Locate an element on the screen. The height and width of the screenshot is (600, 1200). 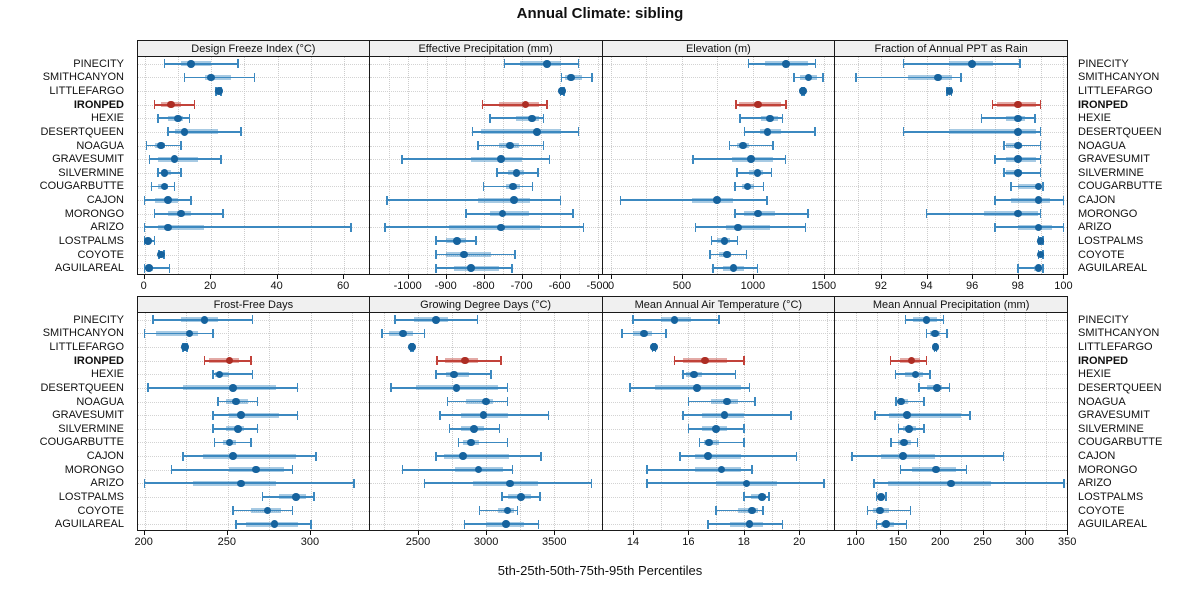
percentile-whisker-lostpalms is located at coordinates (486, 421).